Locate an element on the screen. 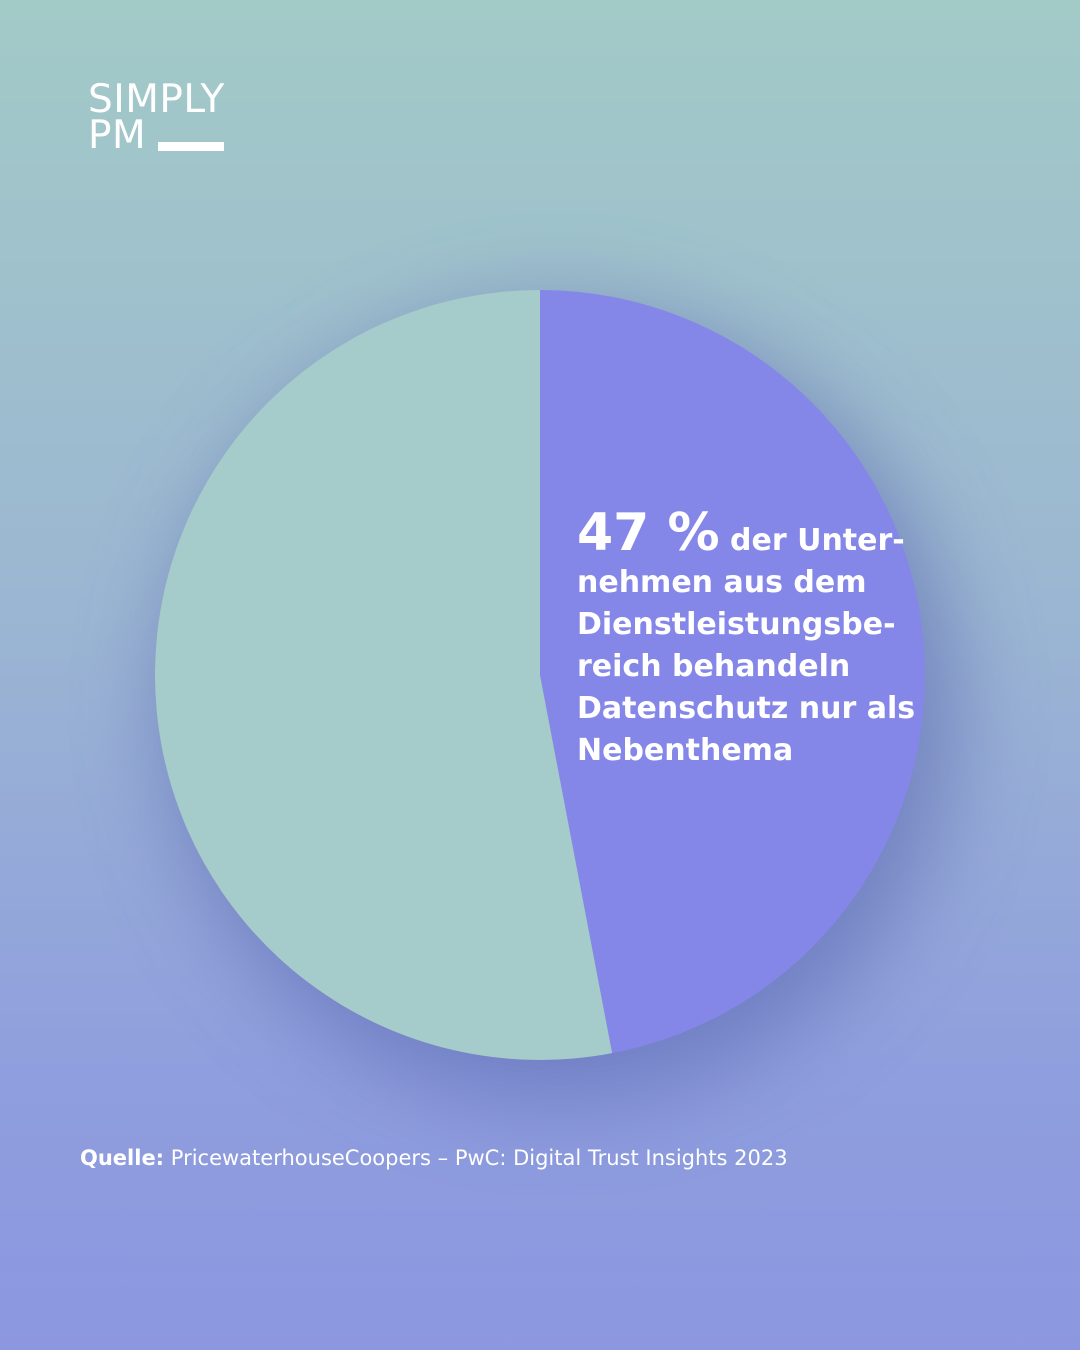  brand-logo: SIMPLY PM is located at coordinates (156, 117).